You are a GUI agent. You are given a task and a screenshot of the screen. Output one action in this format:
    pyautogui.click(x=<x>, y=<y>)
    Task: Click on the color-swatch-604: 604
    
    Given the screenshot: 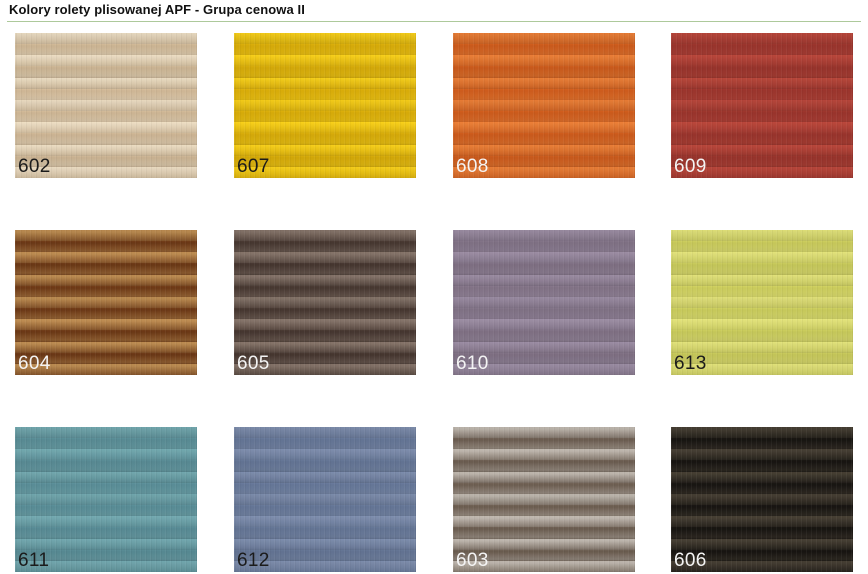 What is the action you would take?
    pyautogui.click(x=106, y=302)
    